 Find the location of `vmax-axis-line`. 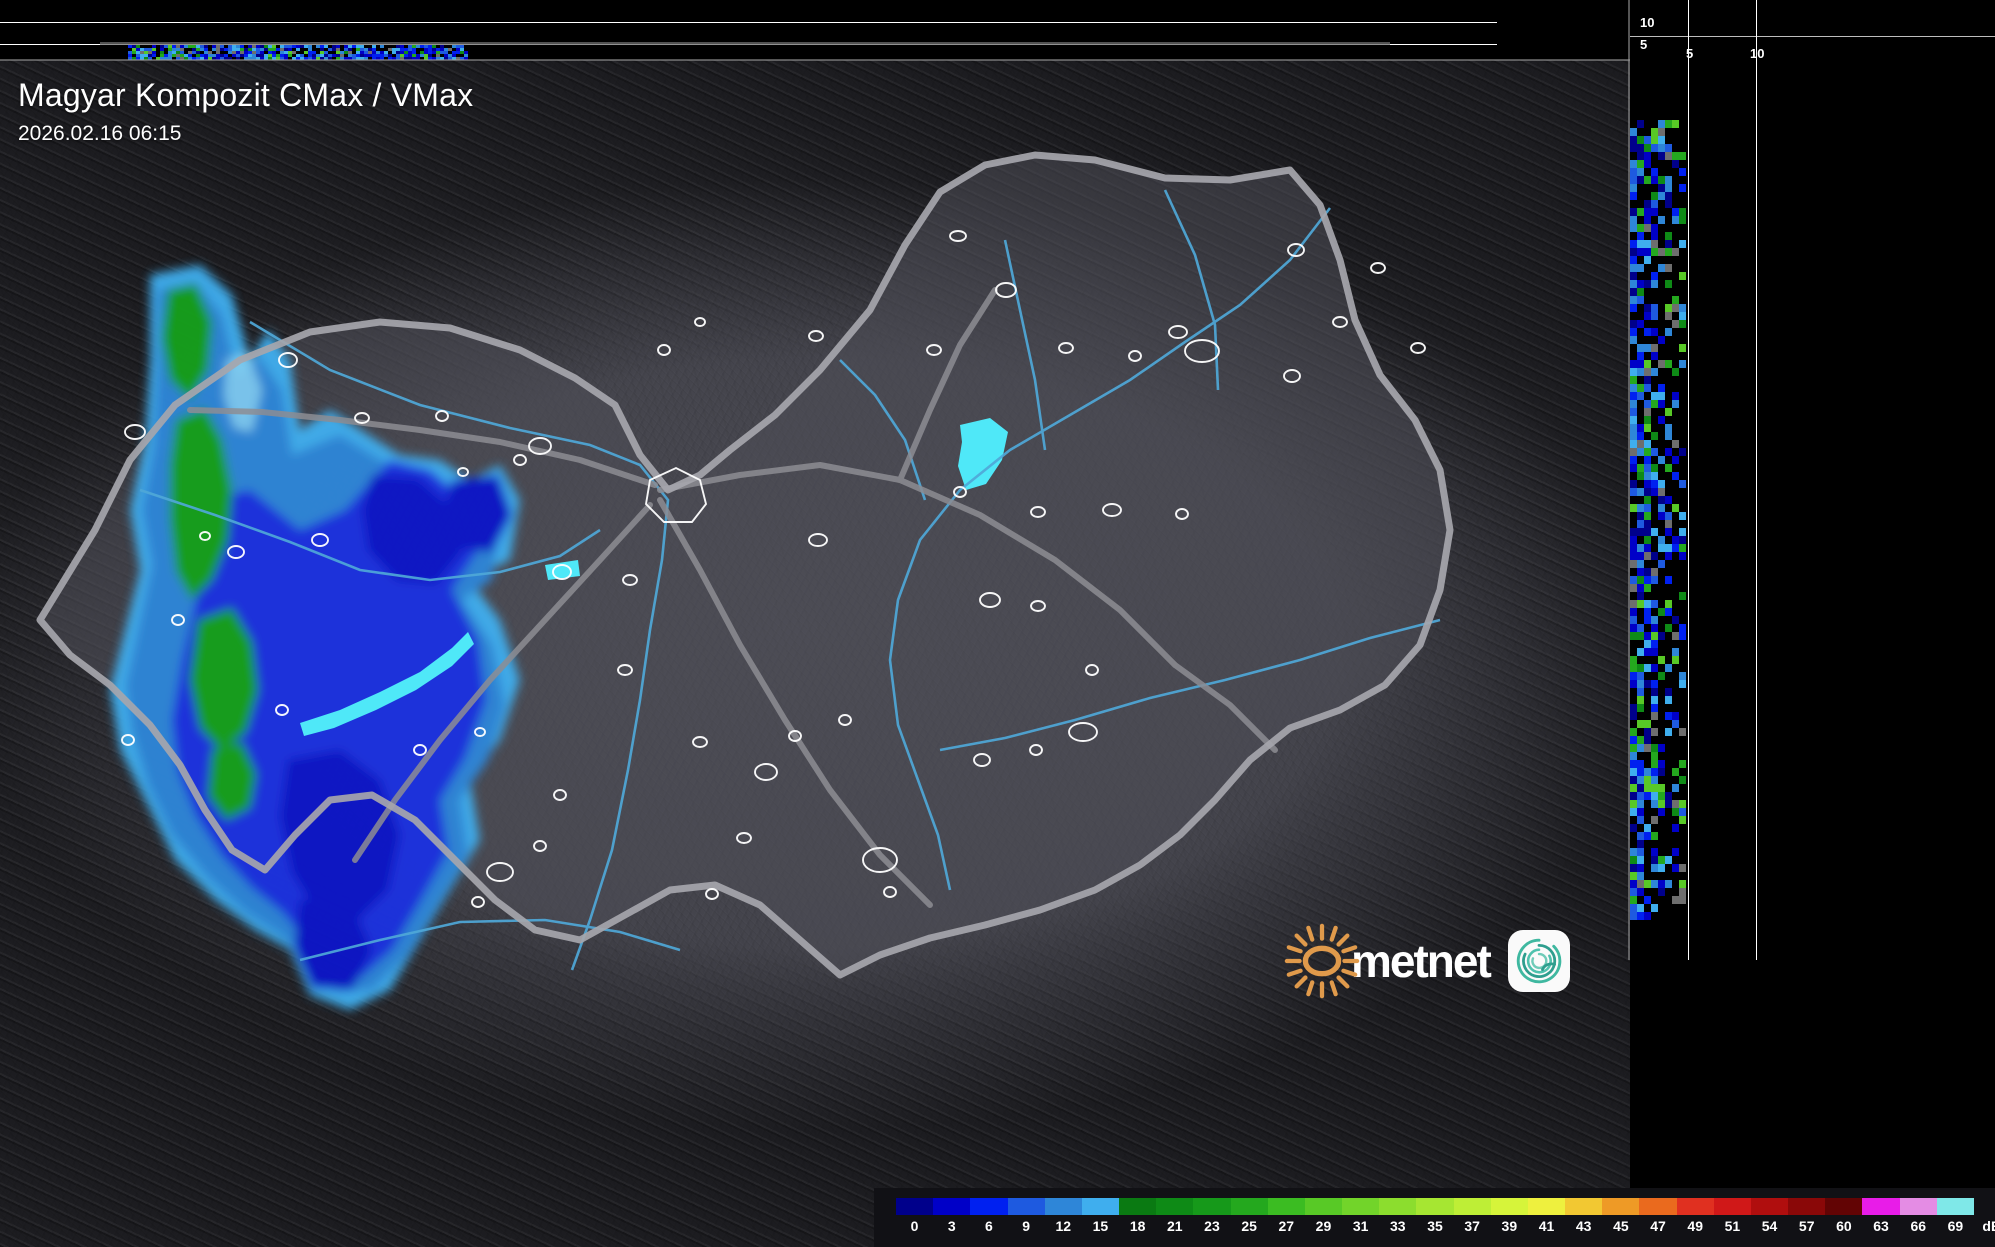

vmax-axis-line is located at coordinates (1812, 36).